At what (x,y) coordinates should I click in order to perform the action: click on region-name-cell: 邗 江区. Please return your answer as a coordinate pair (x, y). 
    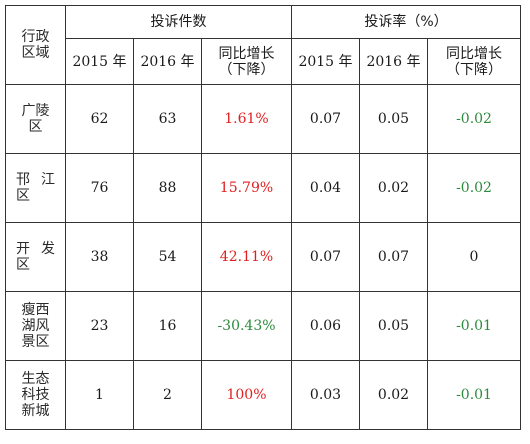
    Looking at the image, I should click on (35, 188).